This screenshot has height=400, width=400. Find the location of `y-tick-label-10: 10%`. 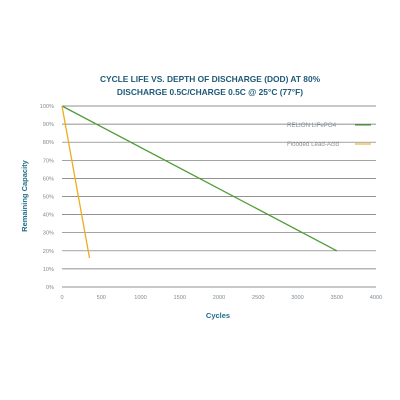

y-tick-label-10: 10% is located at coordinates (48, 270).